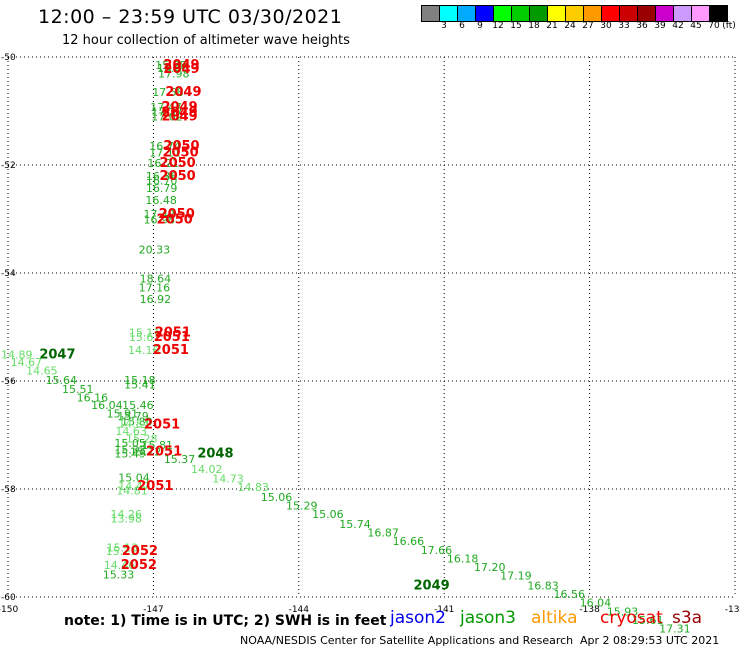 The image size is (740, 650). What do you see at coordinates (215, 454) in the screenshot?
I see `pass-number-label: 2048` at bounding box center [215, 454].